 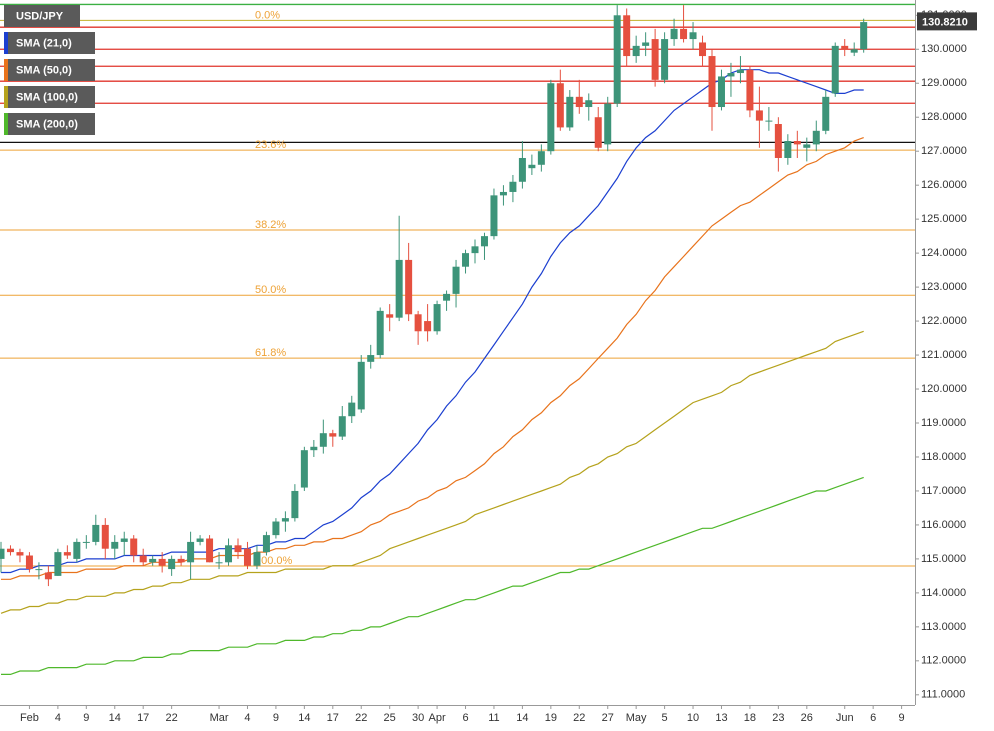 I want to click on legend-box, so click(x=49, y=124).